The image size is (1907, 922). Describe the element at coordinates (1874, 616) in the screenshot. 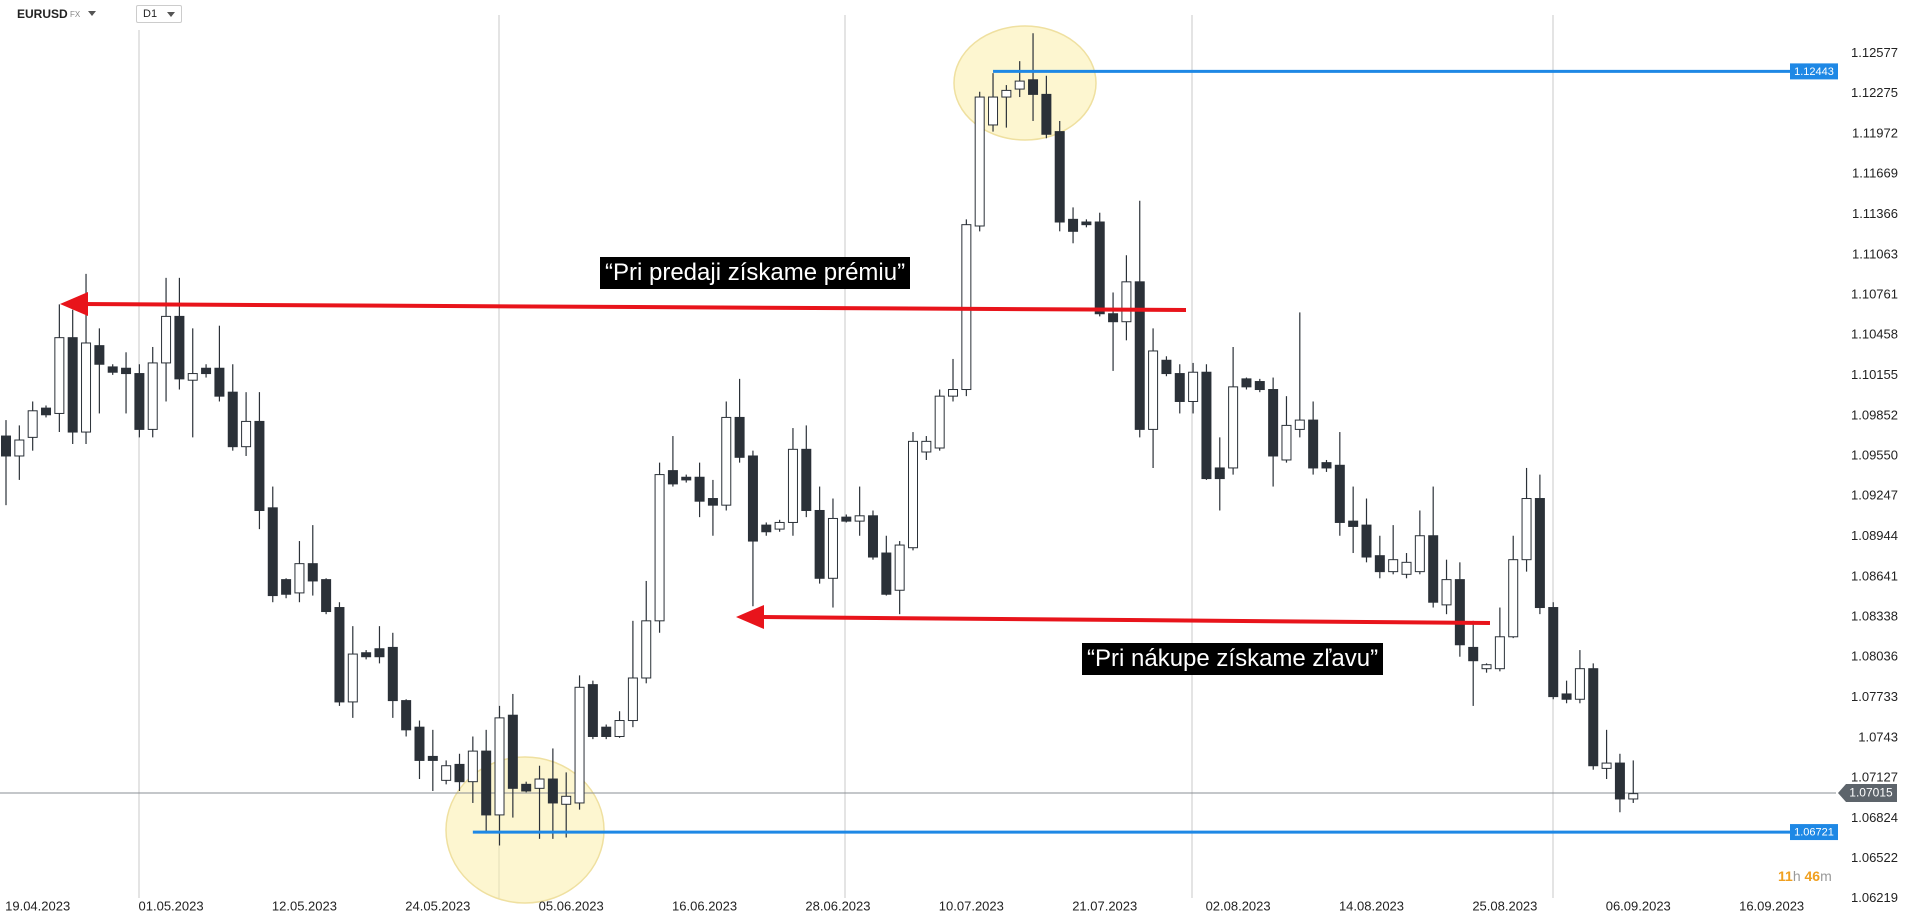

I see `y-tick-label: 1.08338` at that location.